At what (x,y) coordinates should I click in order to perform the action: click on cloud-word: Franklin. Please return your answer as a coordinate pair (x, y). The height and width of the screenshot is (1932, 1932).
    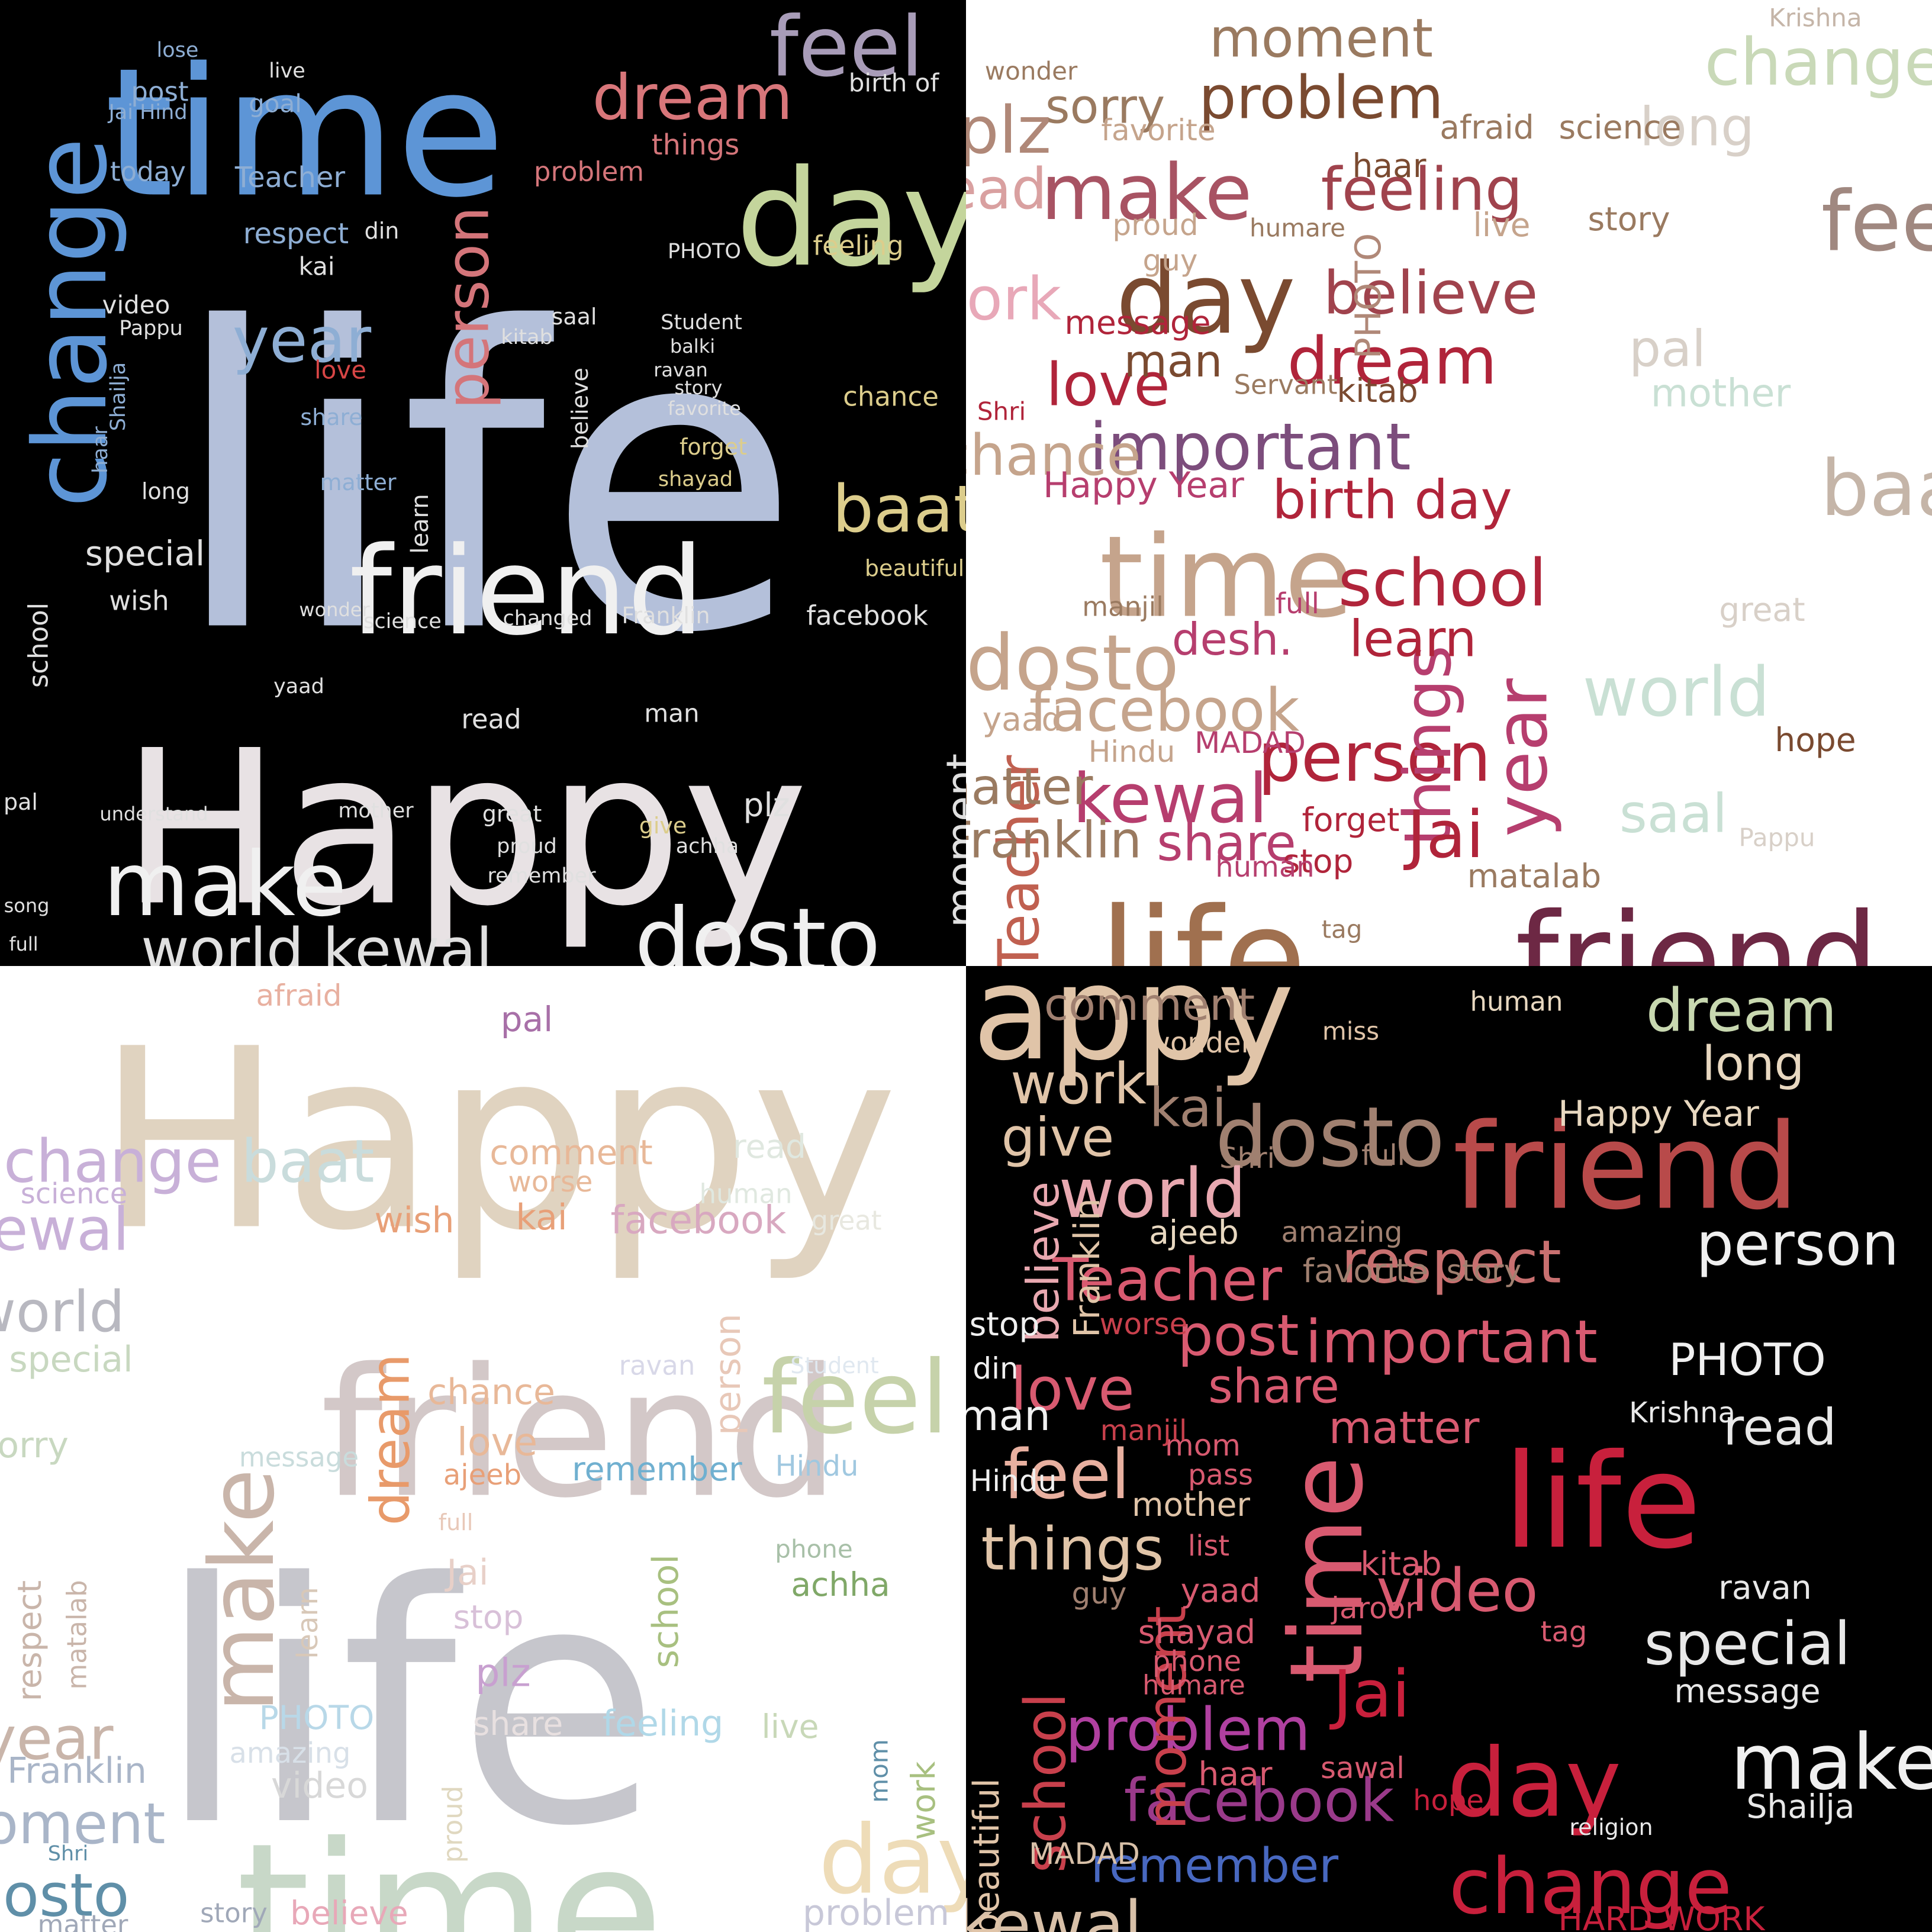
    Looking at the image, I should click on (1087, 1268).